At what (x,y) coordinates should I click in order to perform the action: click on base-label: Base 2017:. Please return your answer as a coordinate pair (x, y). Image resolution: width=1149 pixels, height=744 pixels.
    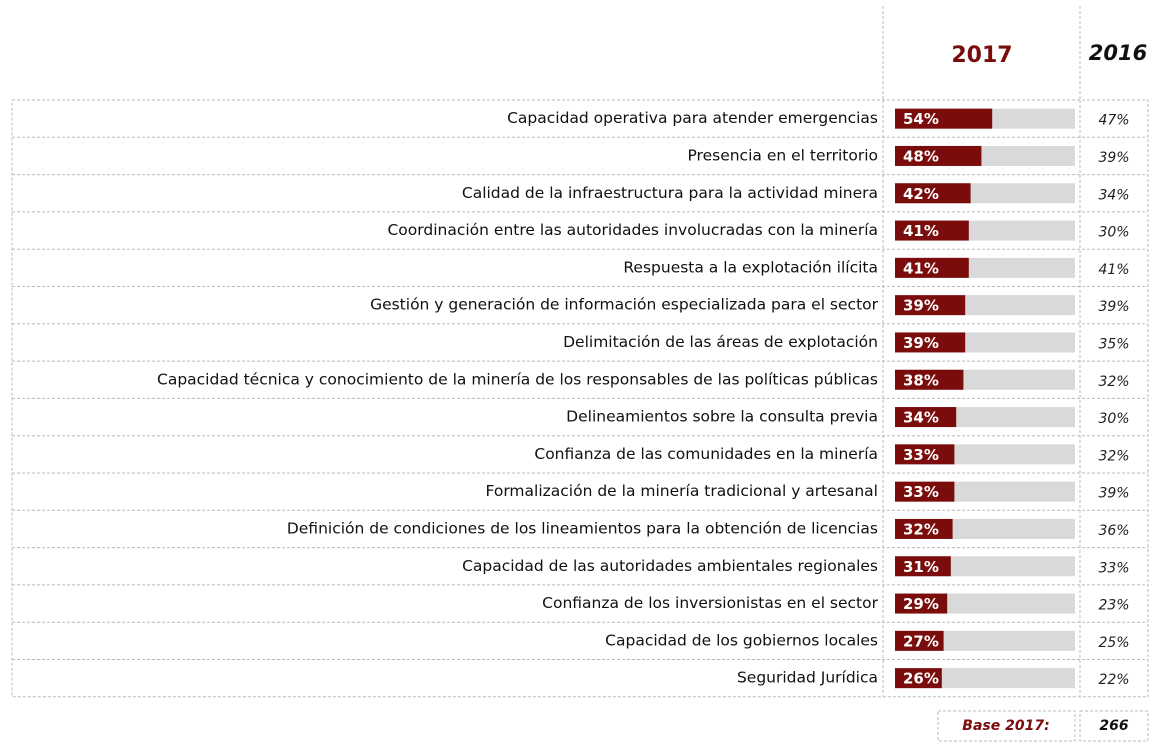
    Looking at the image, I should click on (1005, 726).